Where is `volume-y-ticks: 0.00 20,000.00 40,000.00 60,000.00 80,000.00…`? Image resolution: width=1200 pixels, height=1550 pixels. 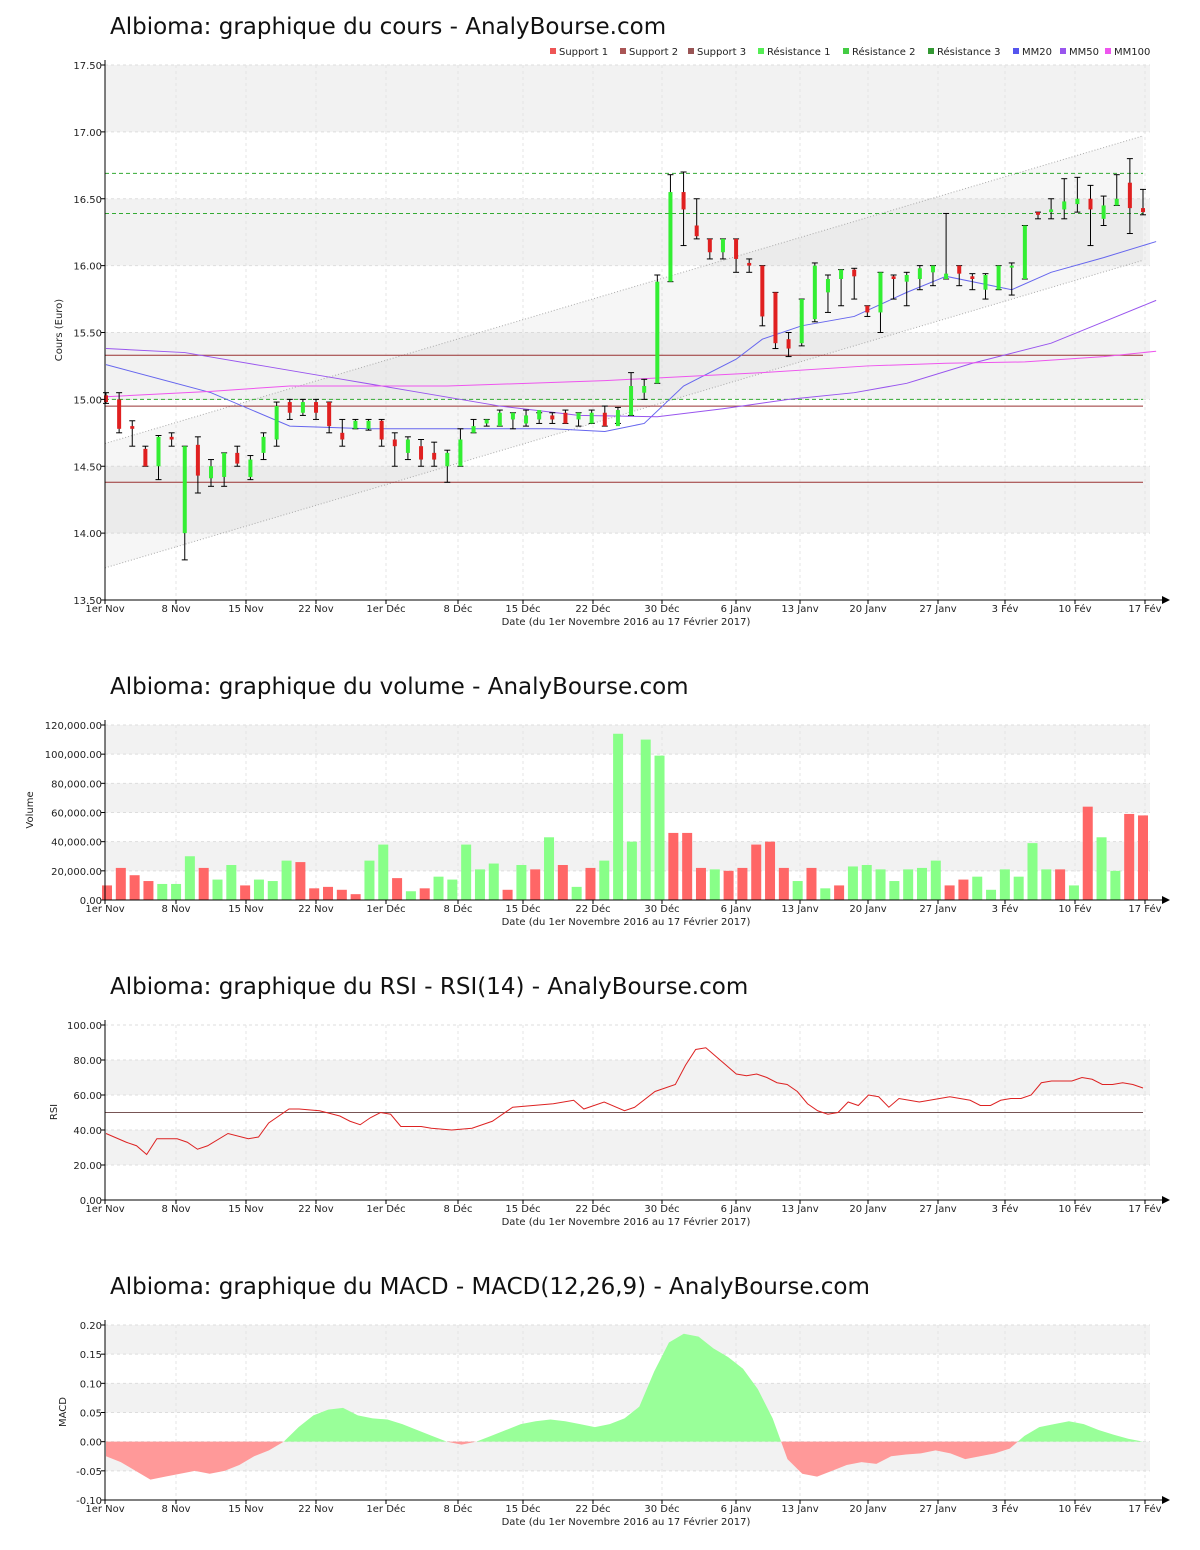 volume-y-ticks: 0.00 20,000.00 40,000.00 60,000.00 80,000.00… is located at coordinates (75, 814).